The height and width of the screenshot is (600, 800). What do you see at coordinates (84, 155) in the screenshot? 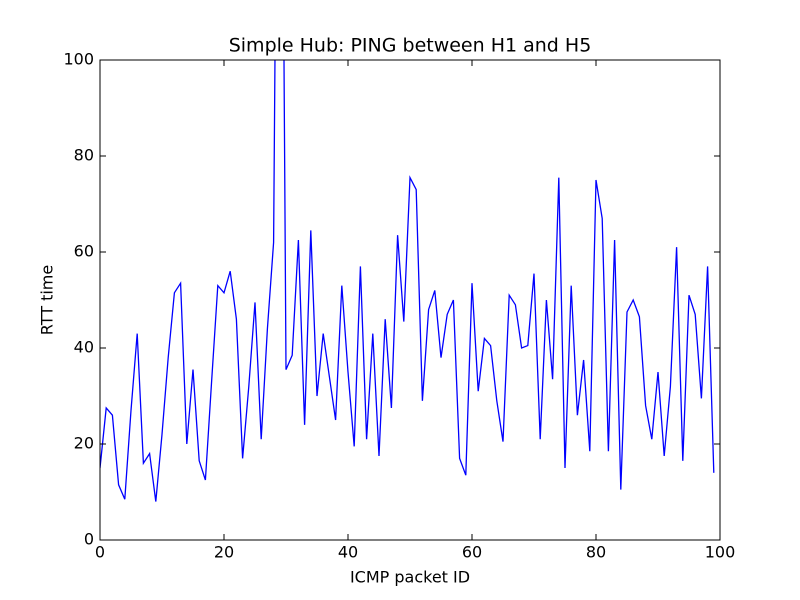
I see `y-tick-label: 80` at bounding box center [84, 155].